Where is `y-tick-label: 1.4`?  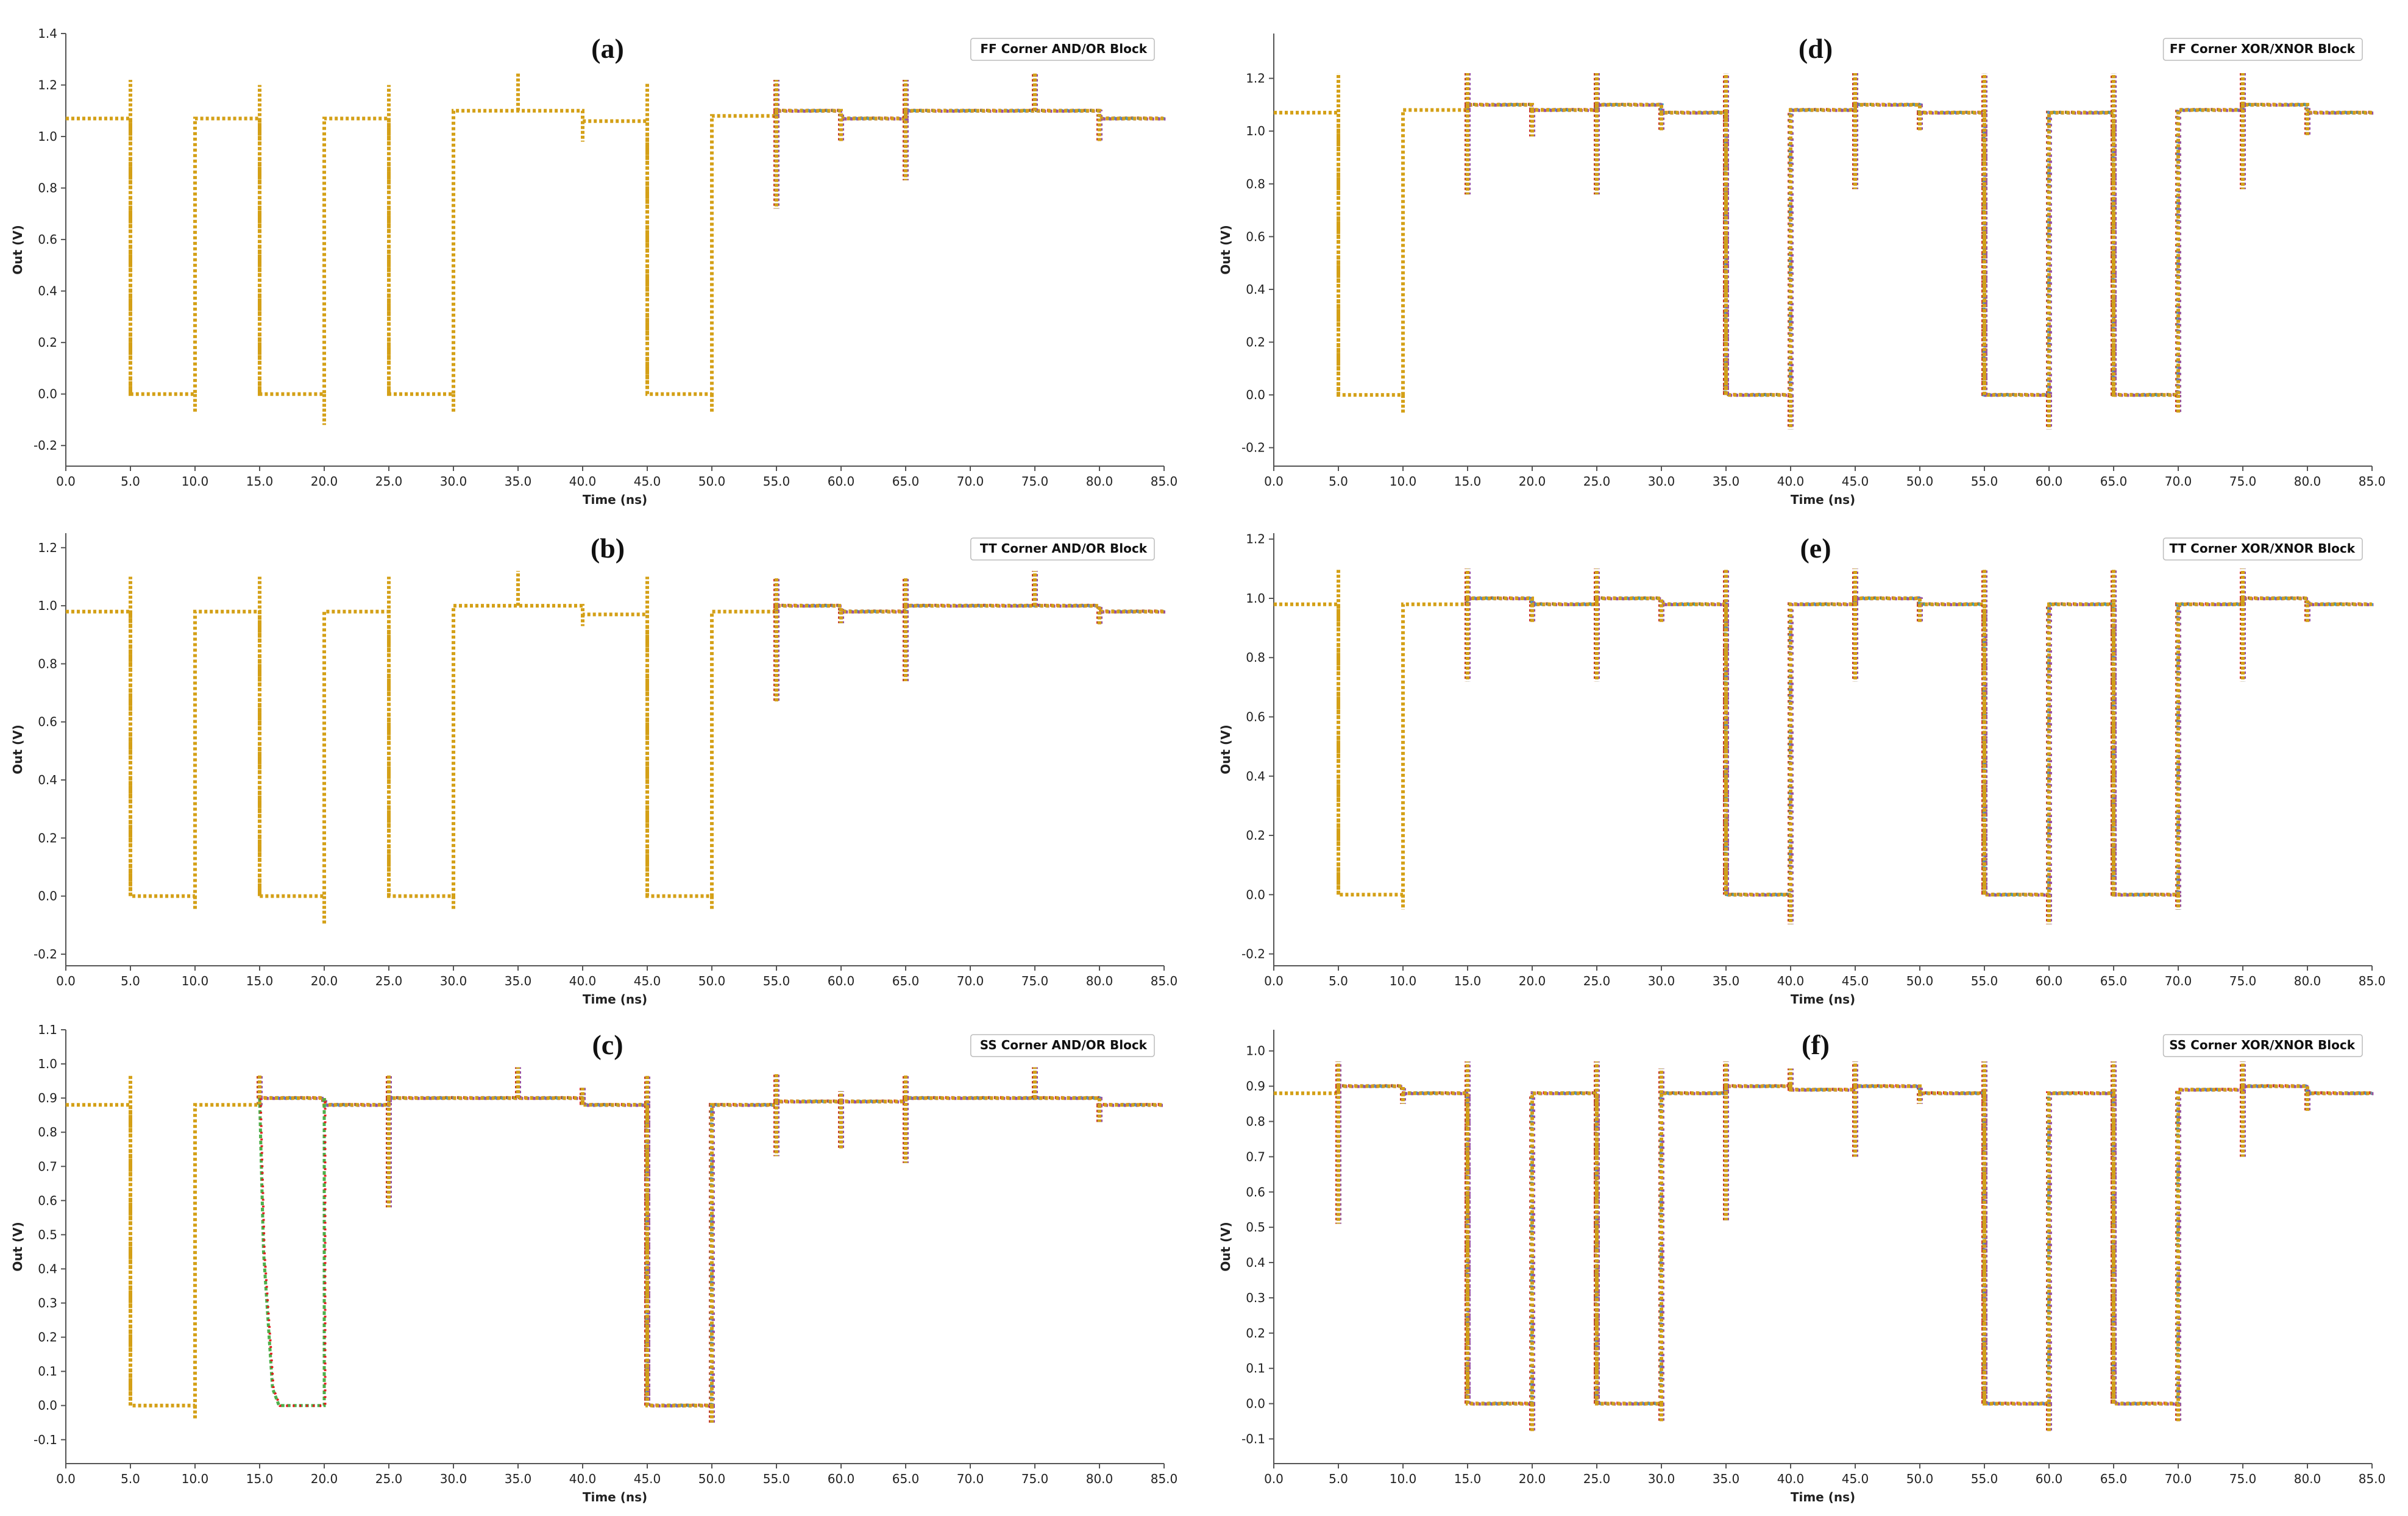 y-tick-label: 1.4 is located at coordinates (47, 33).